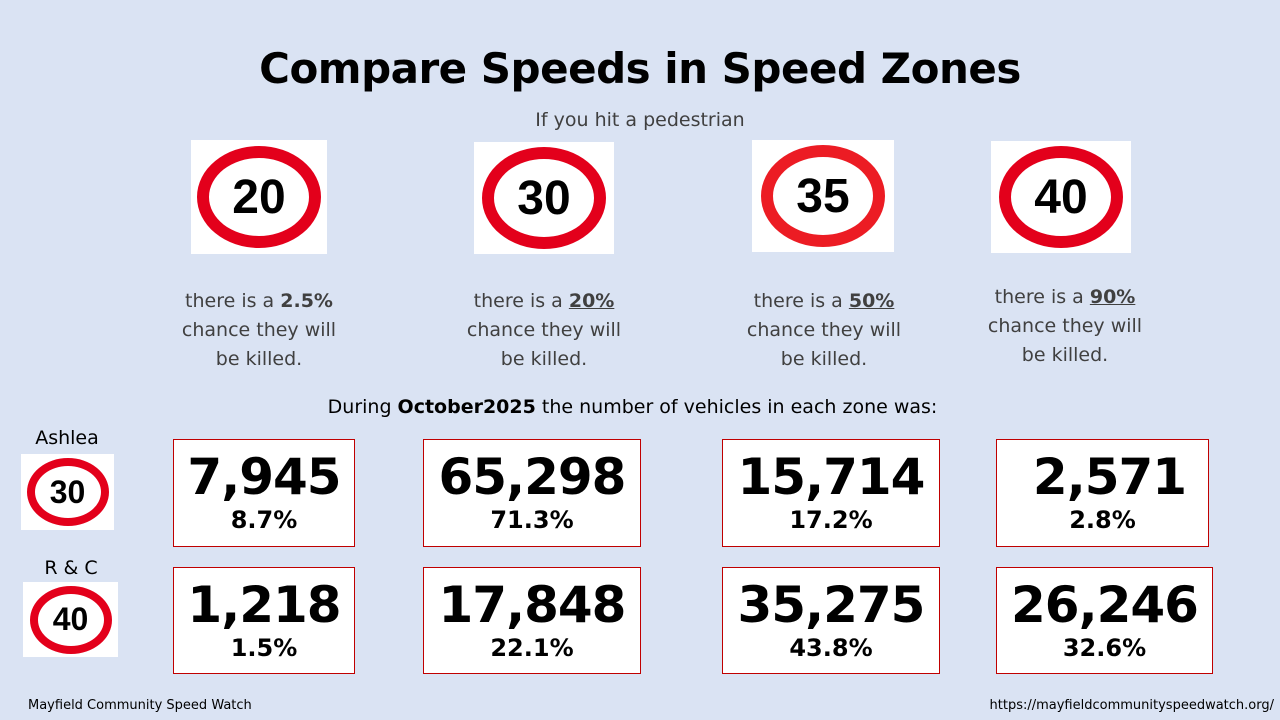 The width and height of the screenshot is (1280, 720). Describe the element at coordinates (466, 407) in the screenshot. I see `during-month: October2025` at that location.